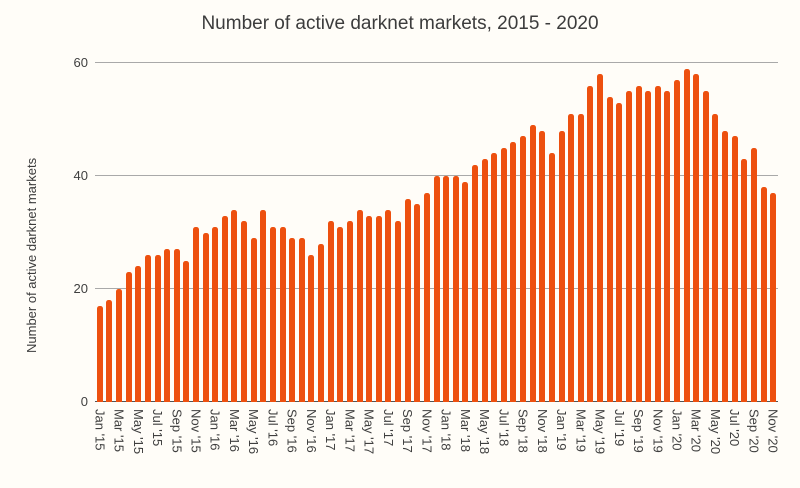 The image size is (800, 488). What do you see at coordinates (609, 249) in the screenshot?
I see `bar-jun19` at bounding box center [609, 249].